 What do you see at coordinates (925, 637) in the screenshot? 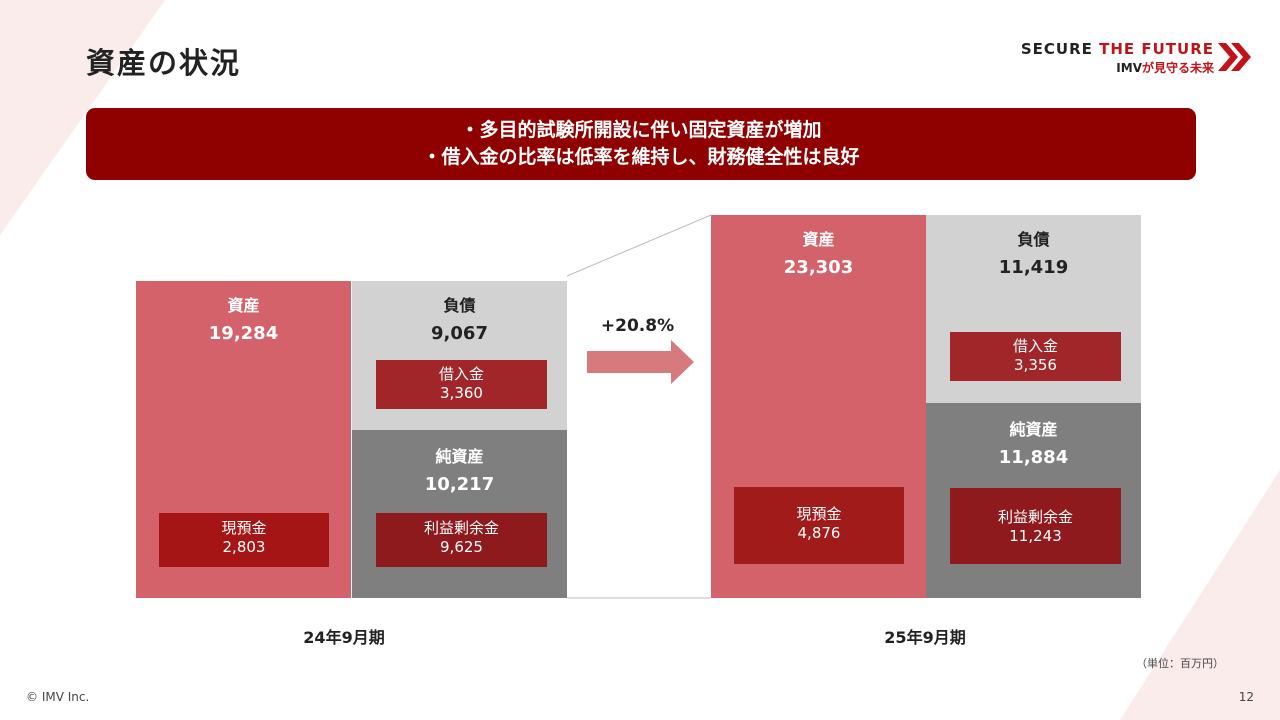
I see `period-label: 25年9月期` at bounding box center [925, 637].